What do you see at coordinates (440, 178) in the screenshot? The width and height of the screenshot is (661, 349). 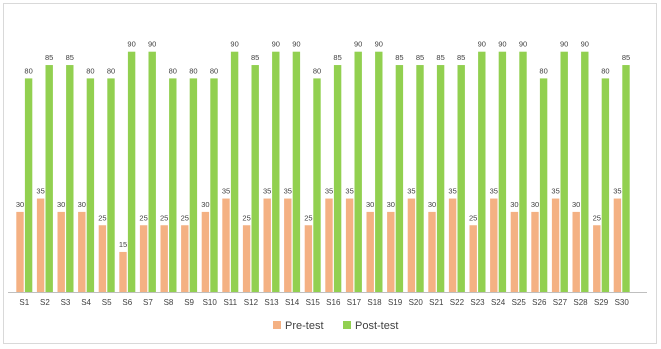 I see `post-test-bar-s21` at bounding box center [440, 178].